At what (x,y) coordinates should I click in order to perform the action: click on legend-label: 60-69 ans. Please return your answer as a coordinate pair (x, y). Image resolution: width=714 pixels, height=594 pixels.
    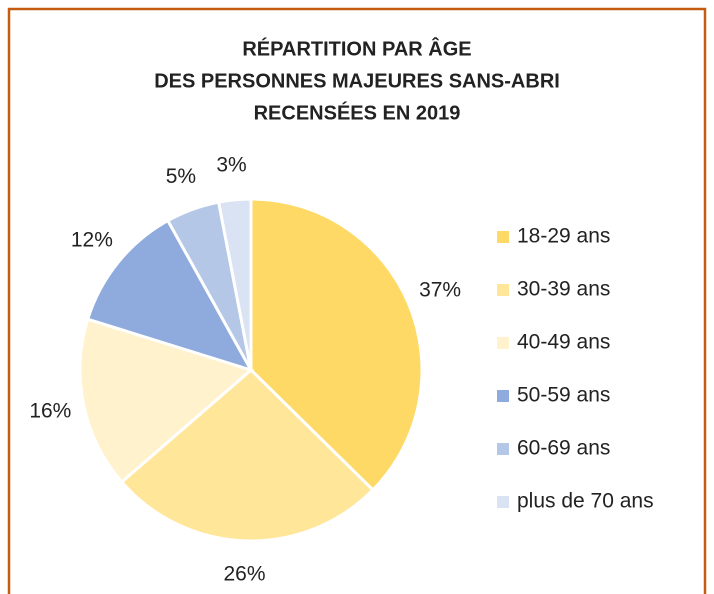
    Looking at the image, I should click on (563, 448).